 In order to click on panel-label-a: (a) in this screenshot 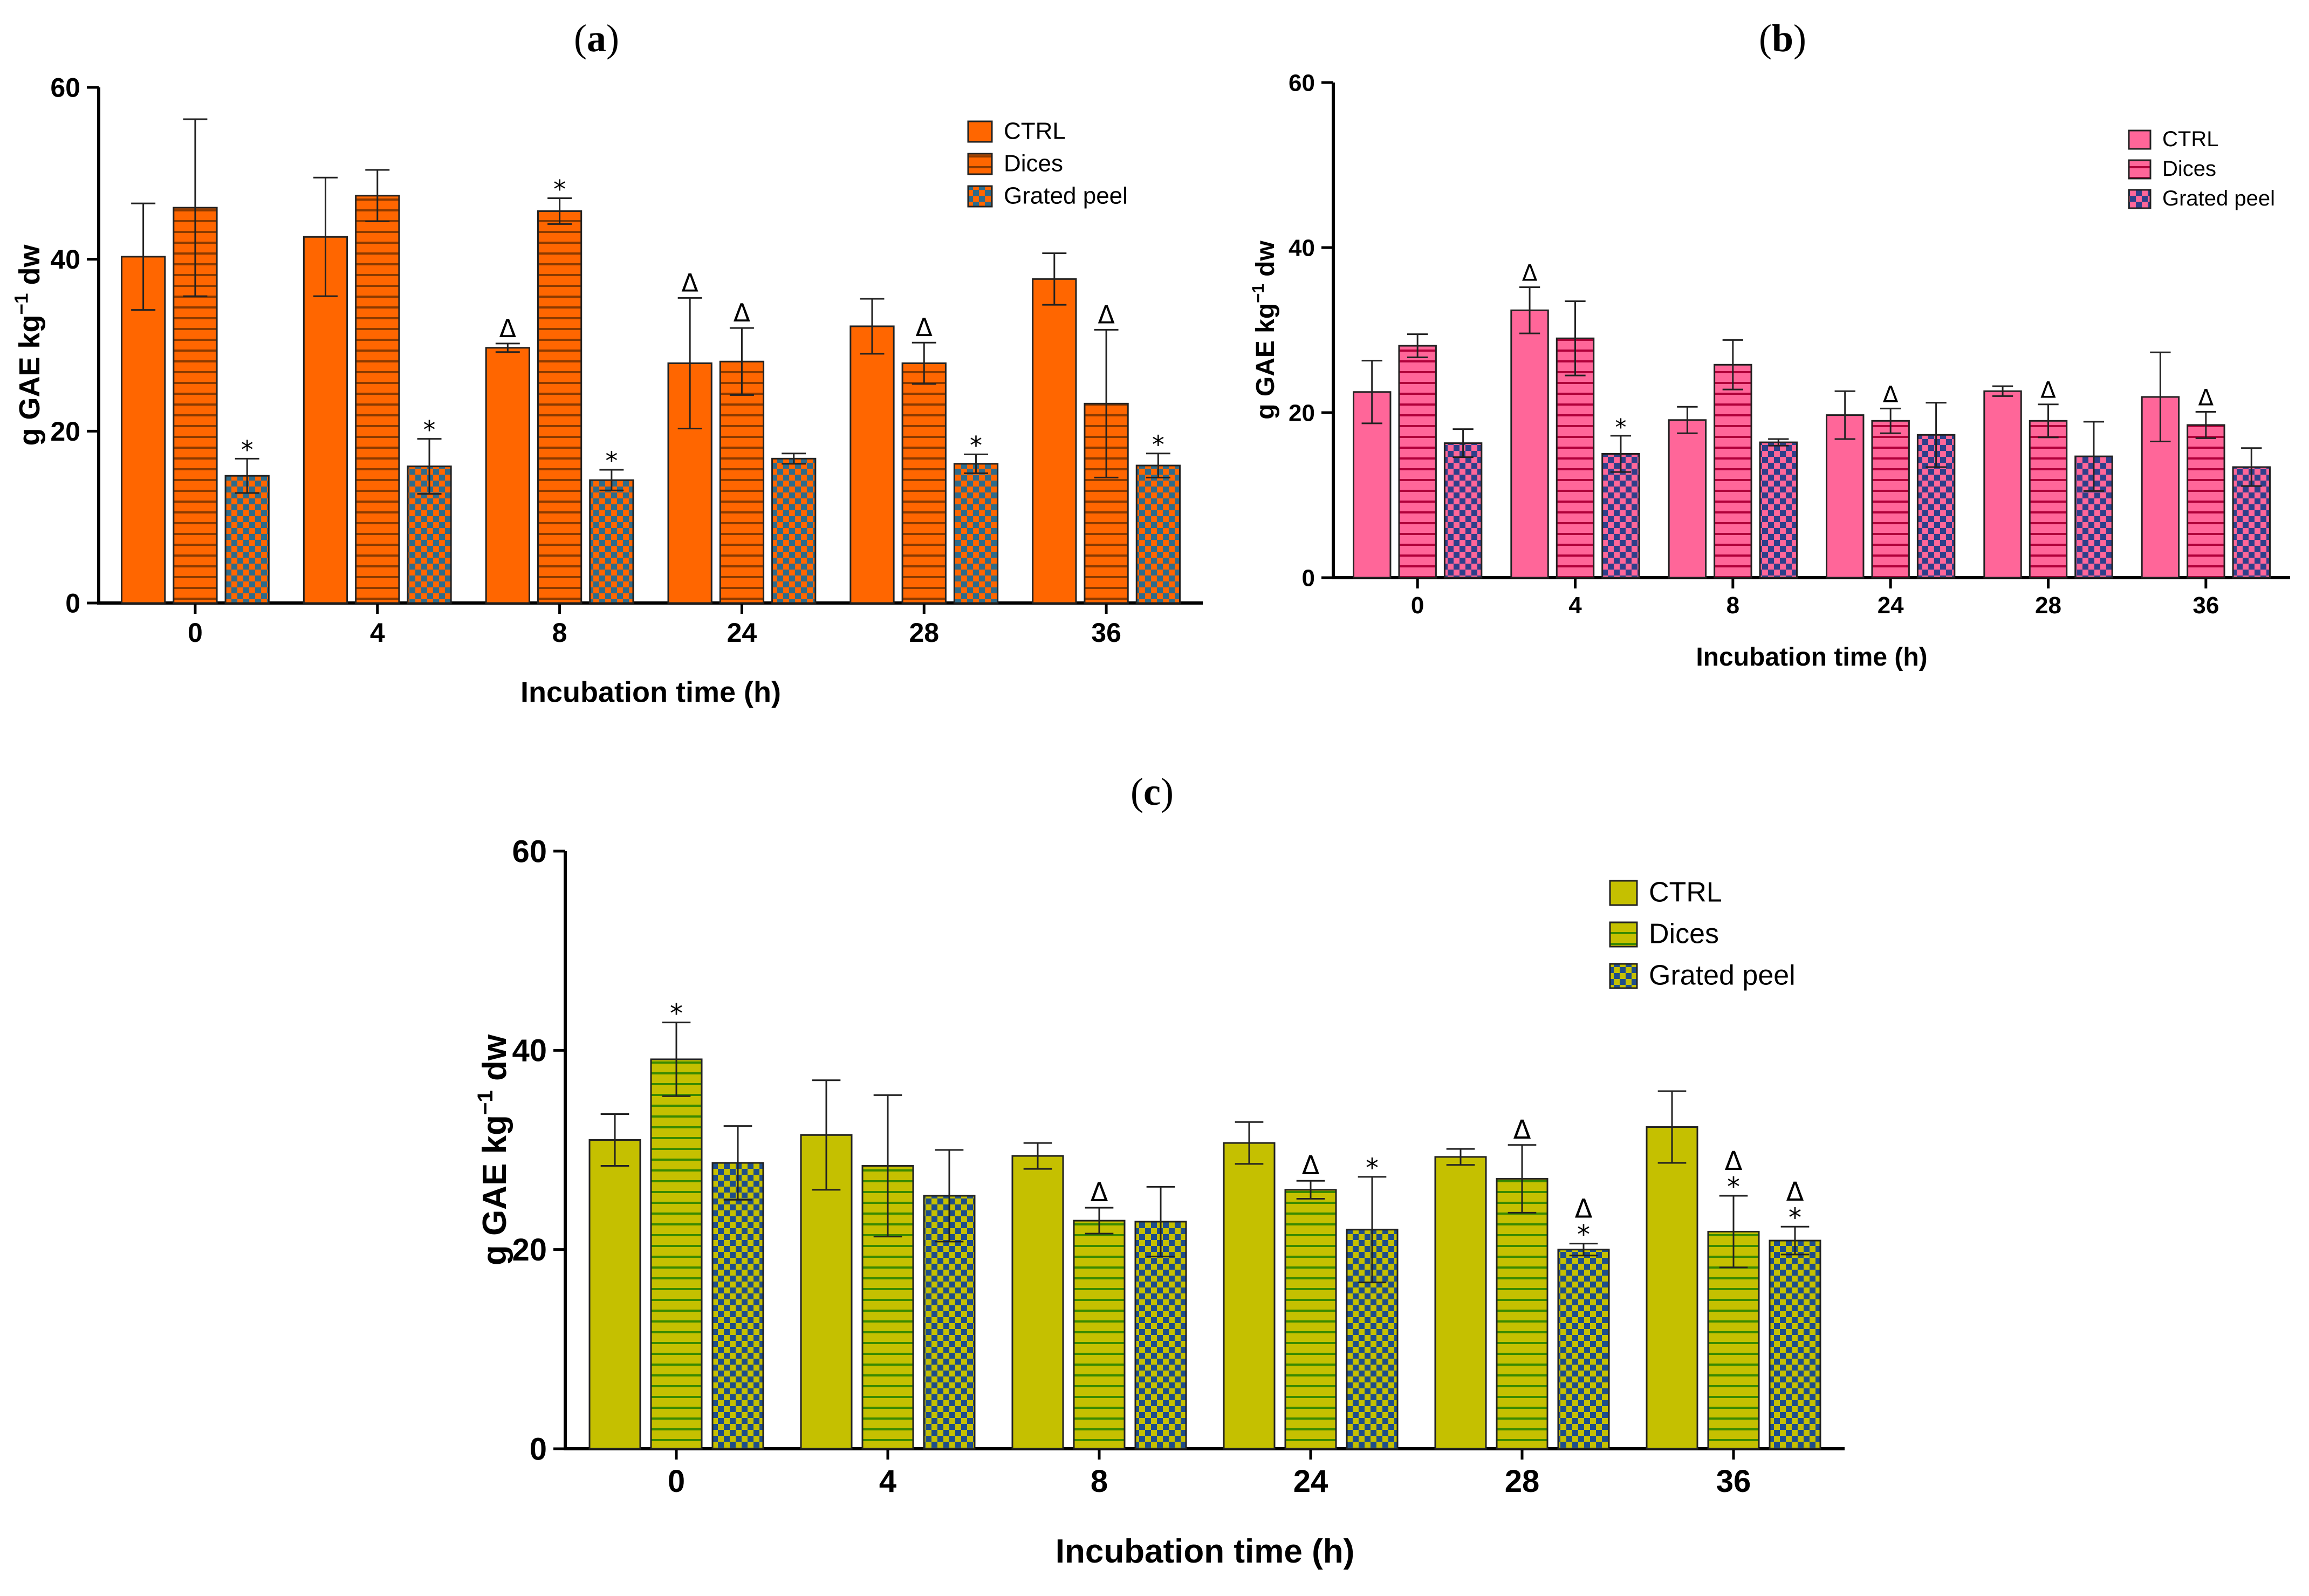, I will do `click(596, 38)`.